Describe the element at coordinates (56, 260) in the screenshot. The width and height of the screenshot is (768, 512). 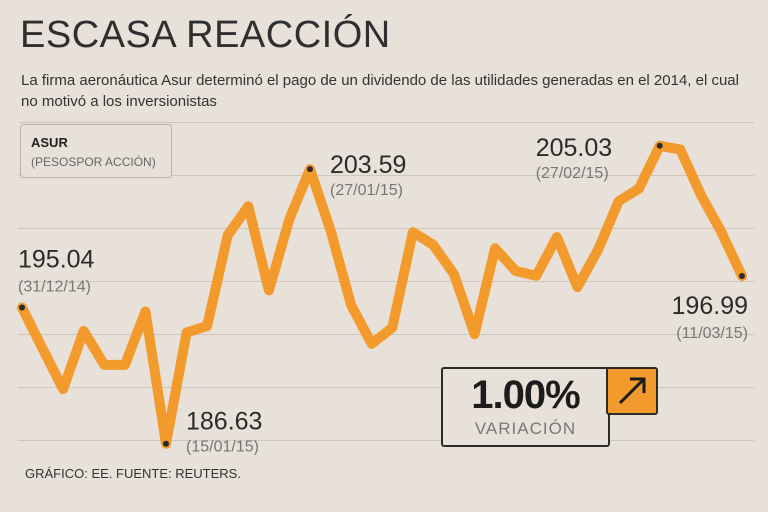
I see `annotation-value: 195.04` at that location.